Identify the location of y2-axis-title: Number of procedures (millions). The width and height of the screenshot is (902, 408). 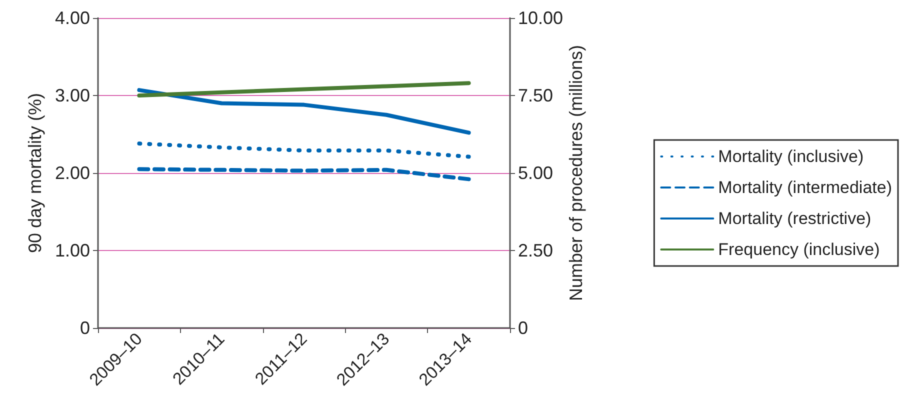
(576, 173).